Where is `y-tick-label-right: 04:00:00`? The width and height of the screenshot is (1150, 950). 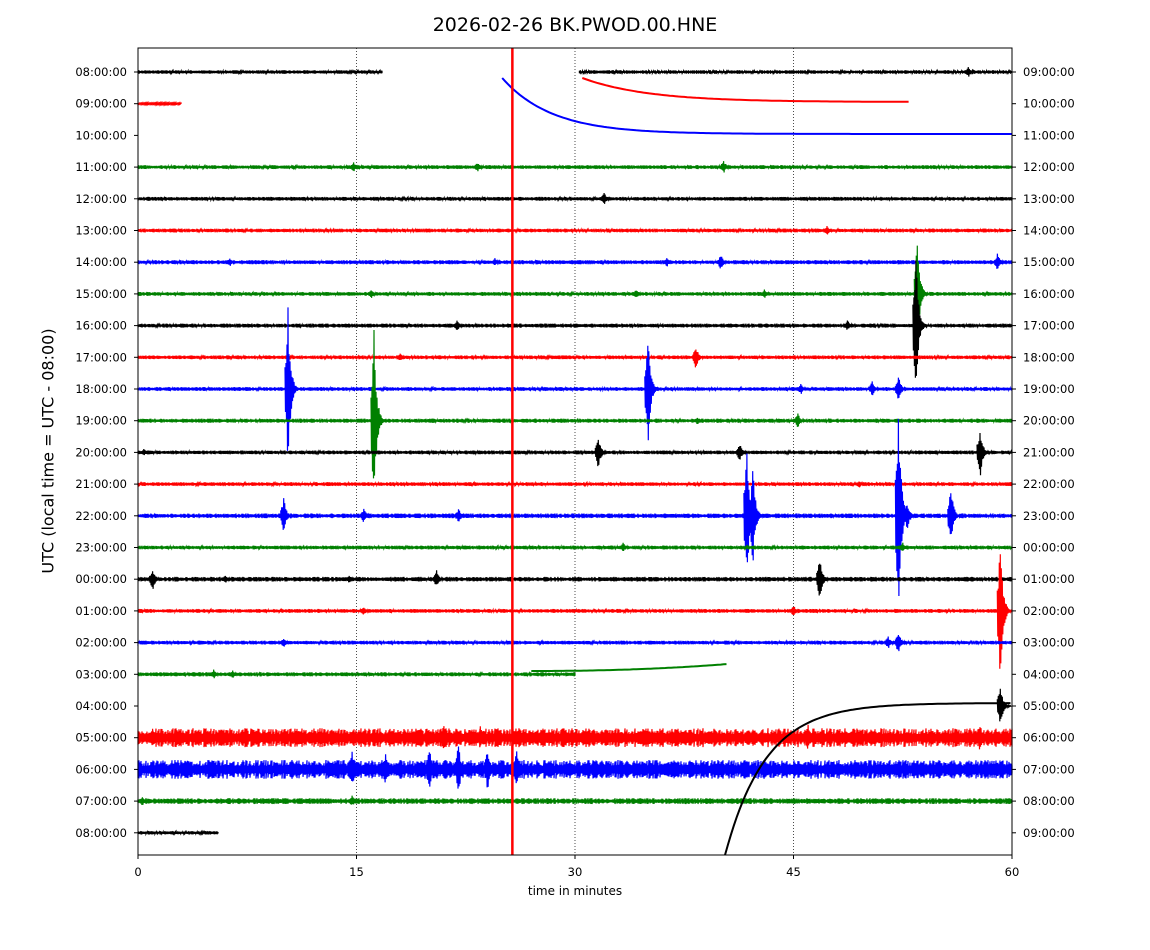 y-tick-label-right: 04:00:00 is located at coordinates (1049, 674).